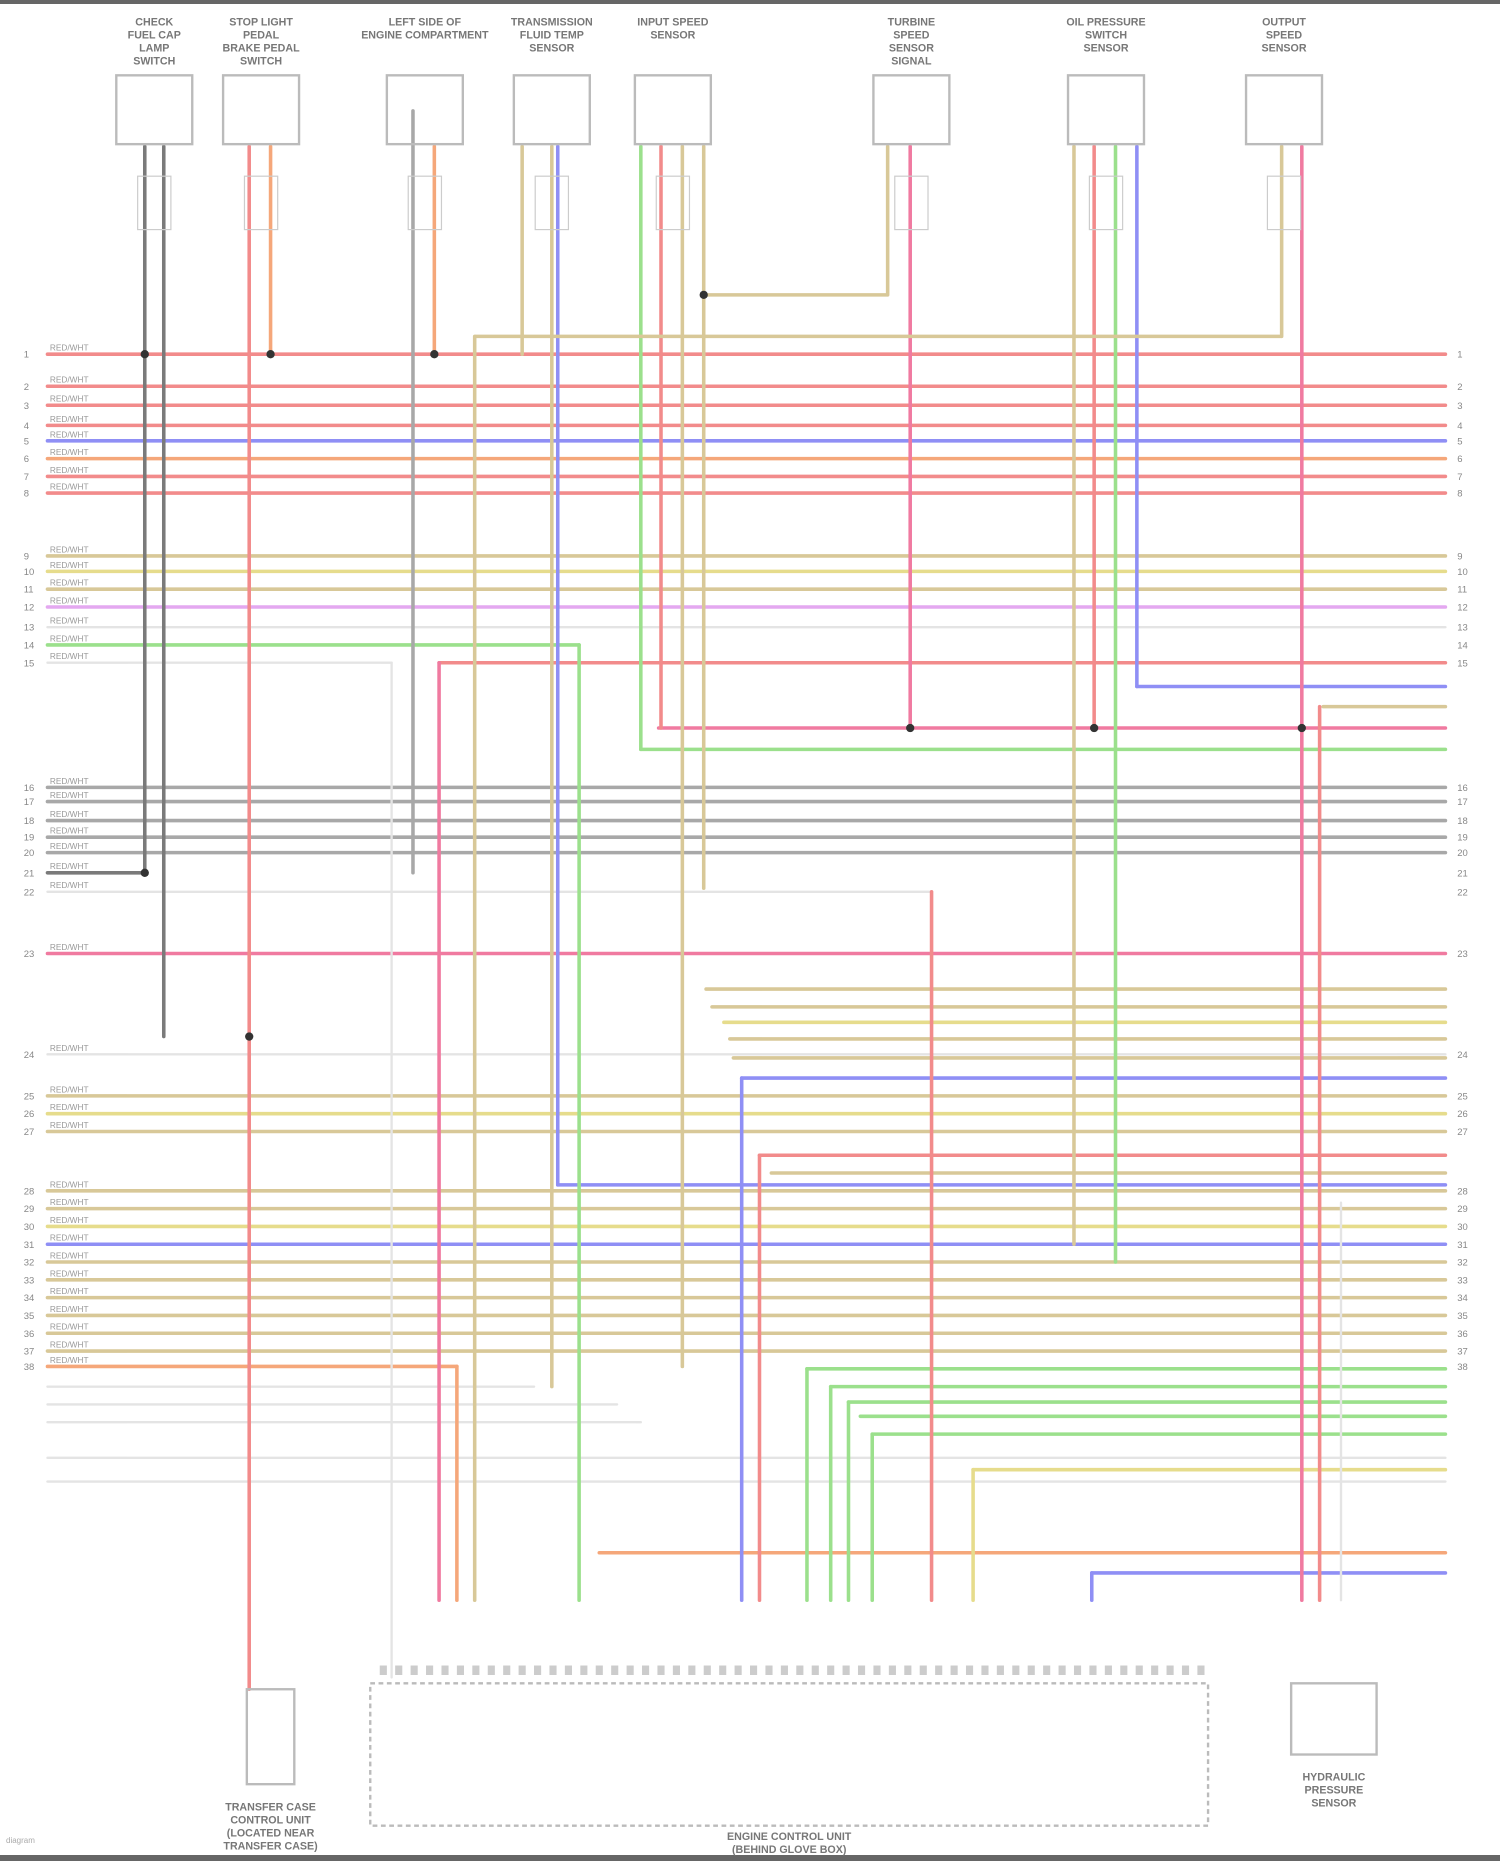  Describe the element at coordinates (425, 110) in the screenshot. I see `component-c3` at that location.